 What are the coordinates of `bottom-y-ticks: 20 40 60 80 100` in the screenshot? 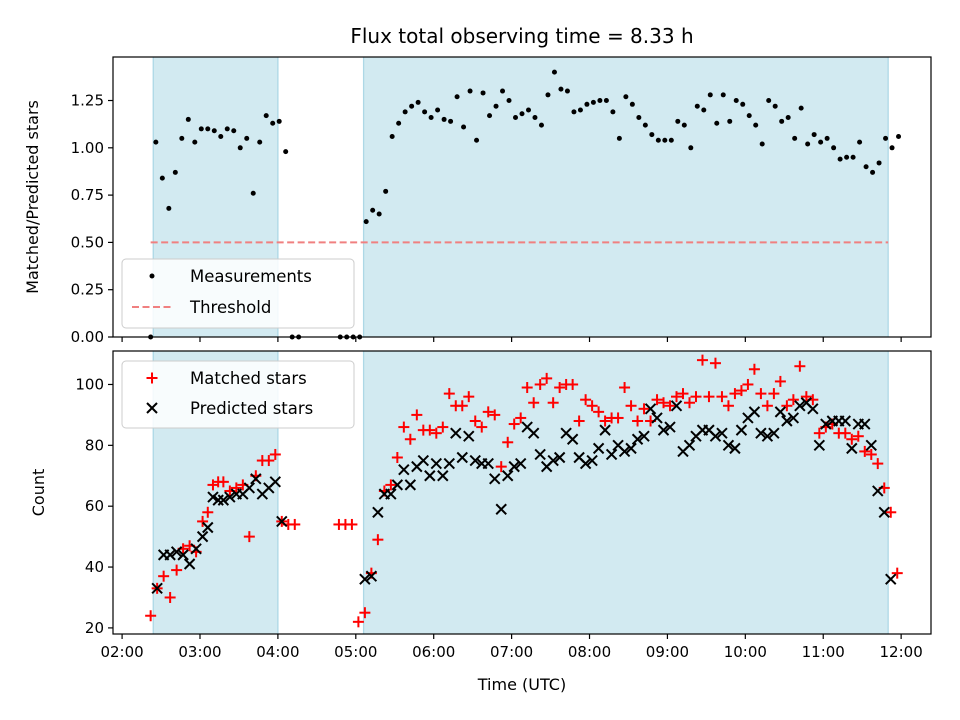 It's located at (94, 506).